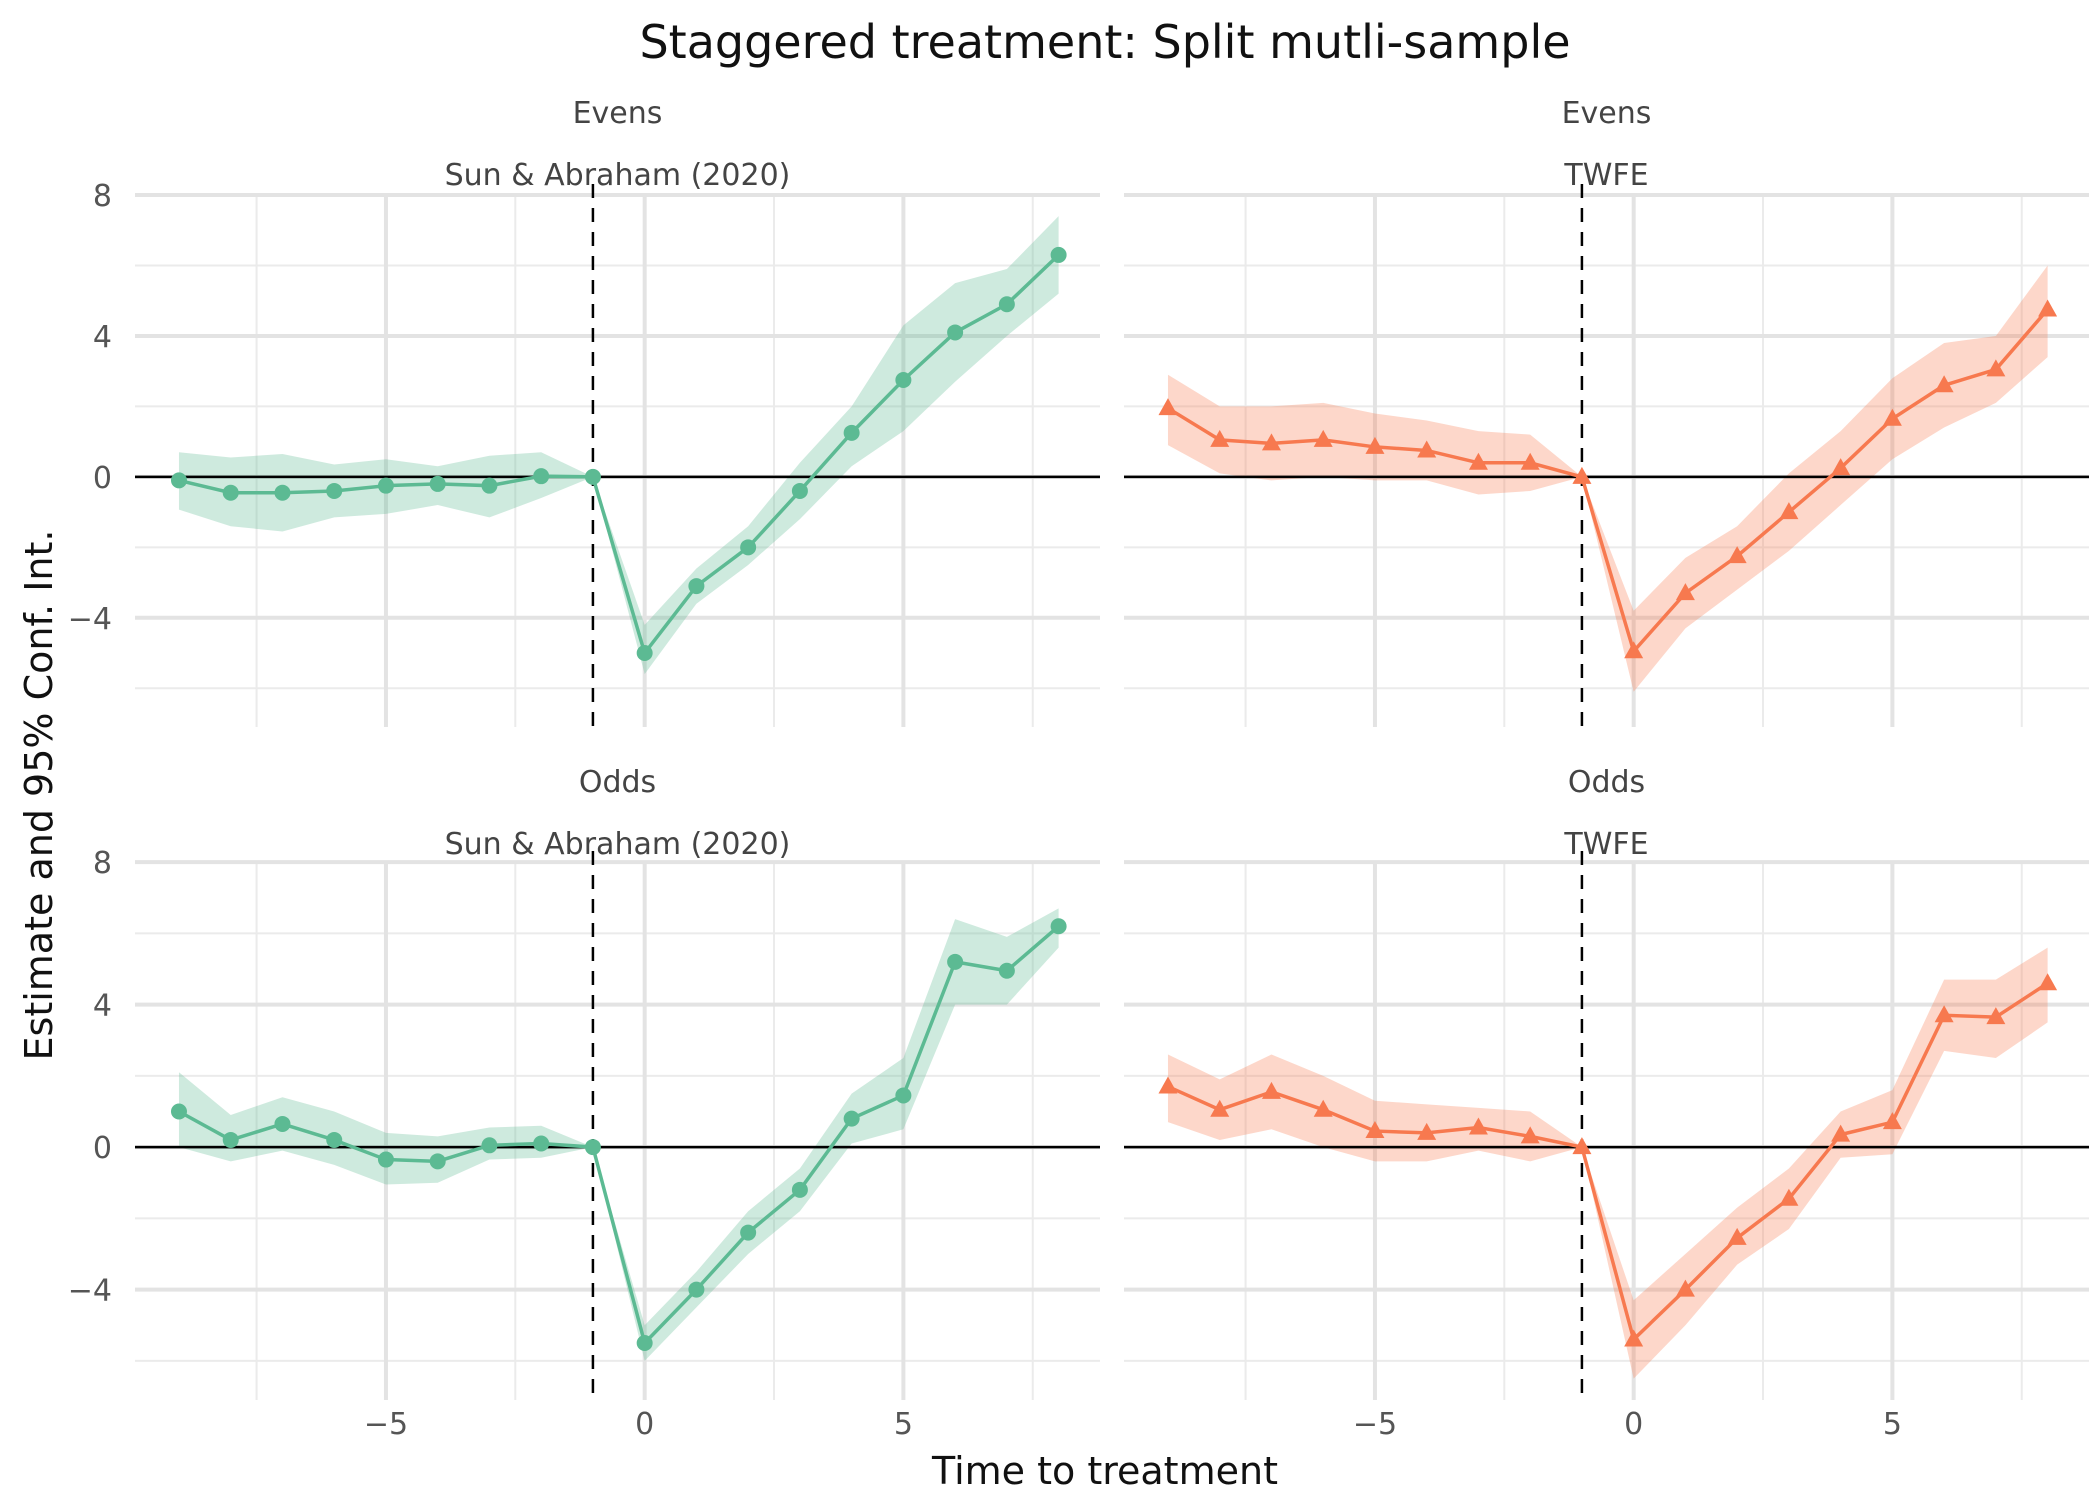 This screenshot has width=2100, height=1500. What do you see at coordinates (1104, 42) in the screenshot?
I see `chart-title: Staggered treatment: Split mutli-sample` at bounding box center [1104, 42].